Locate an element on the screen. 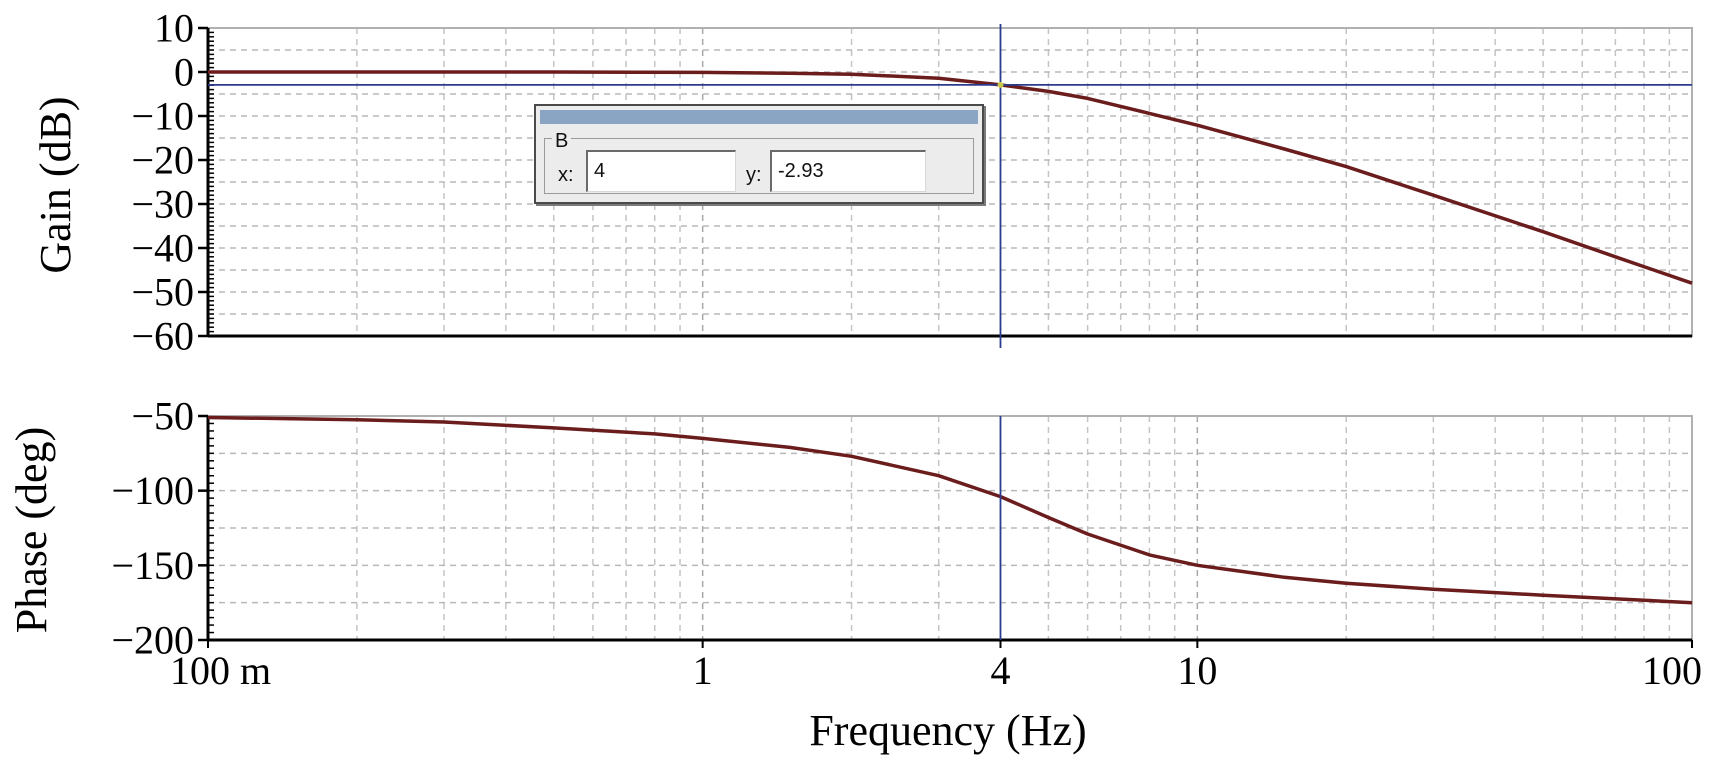  phase-y-tick-label: −150 is located at coordinates (152, 565).